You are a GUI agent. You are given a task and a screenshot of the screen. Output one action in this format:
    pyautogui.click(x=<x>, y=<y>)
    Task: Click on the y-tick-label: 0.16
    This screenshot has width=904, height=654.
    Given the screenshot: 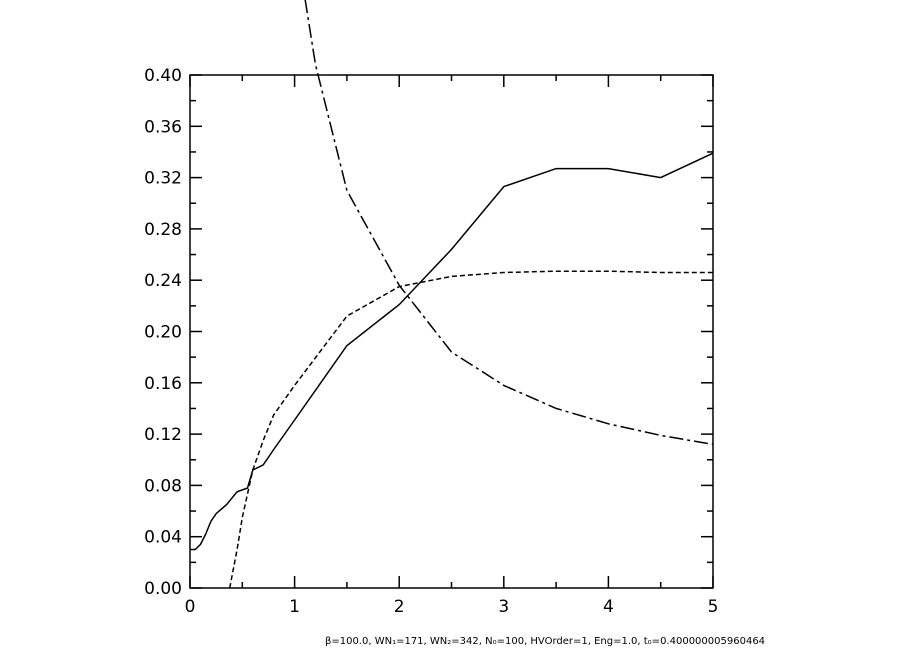 What is the action you would take?
    pyautogui.click(x=163, y=384)
    